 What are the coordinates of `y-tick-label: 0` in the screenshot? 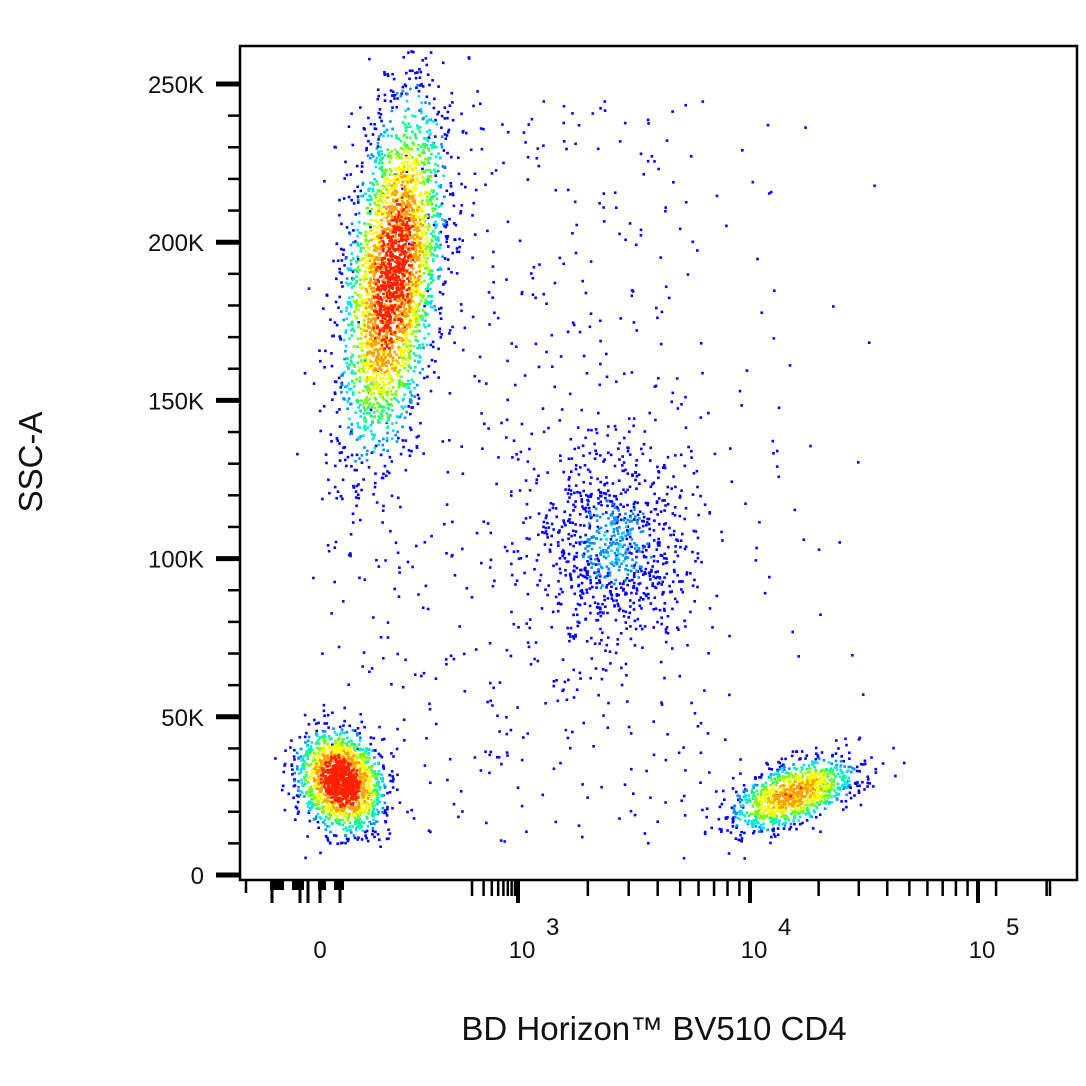 It's located at (197, 876).